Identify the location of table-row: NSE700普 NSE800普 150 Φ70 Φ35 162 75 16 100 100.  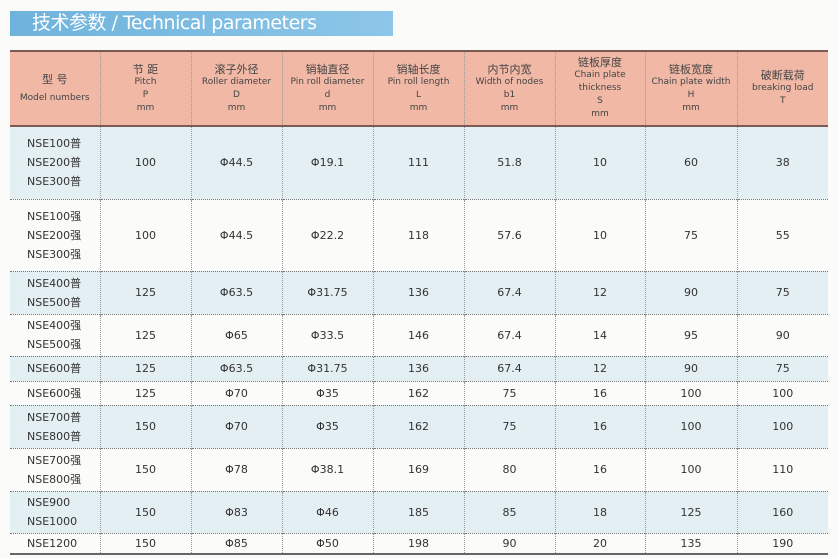
(419, 426).